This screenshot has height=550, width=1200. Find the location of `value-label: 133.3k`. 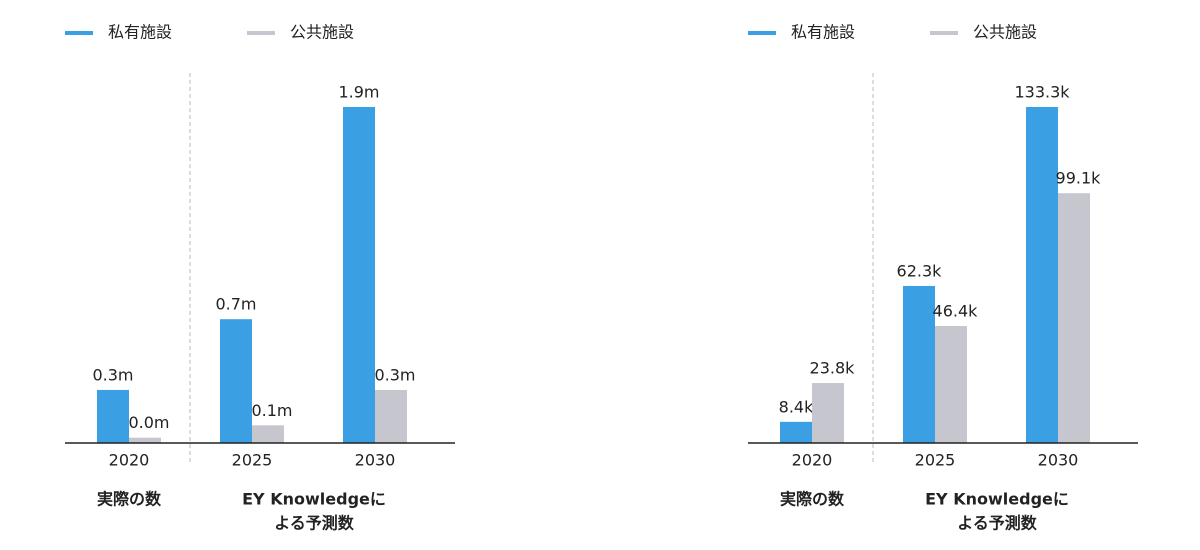

value-label: 133.3k is located at coordinates (1042, 92).